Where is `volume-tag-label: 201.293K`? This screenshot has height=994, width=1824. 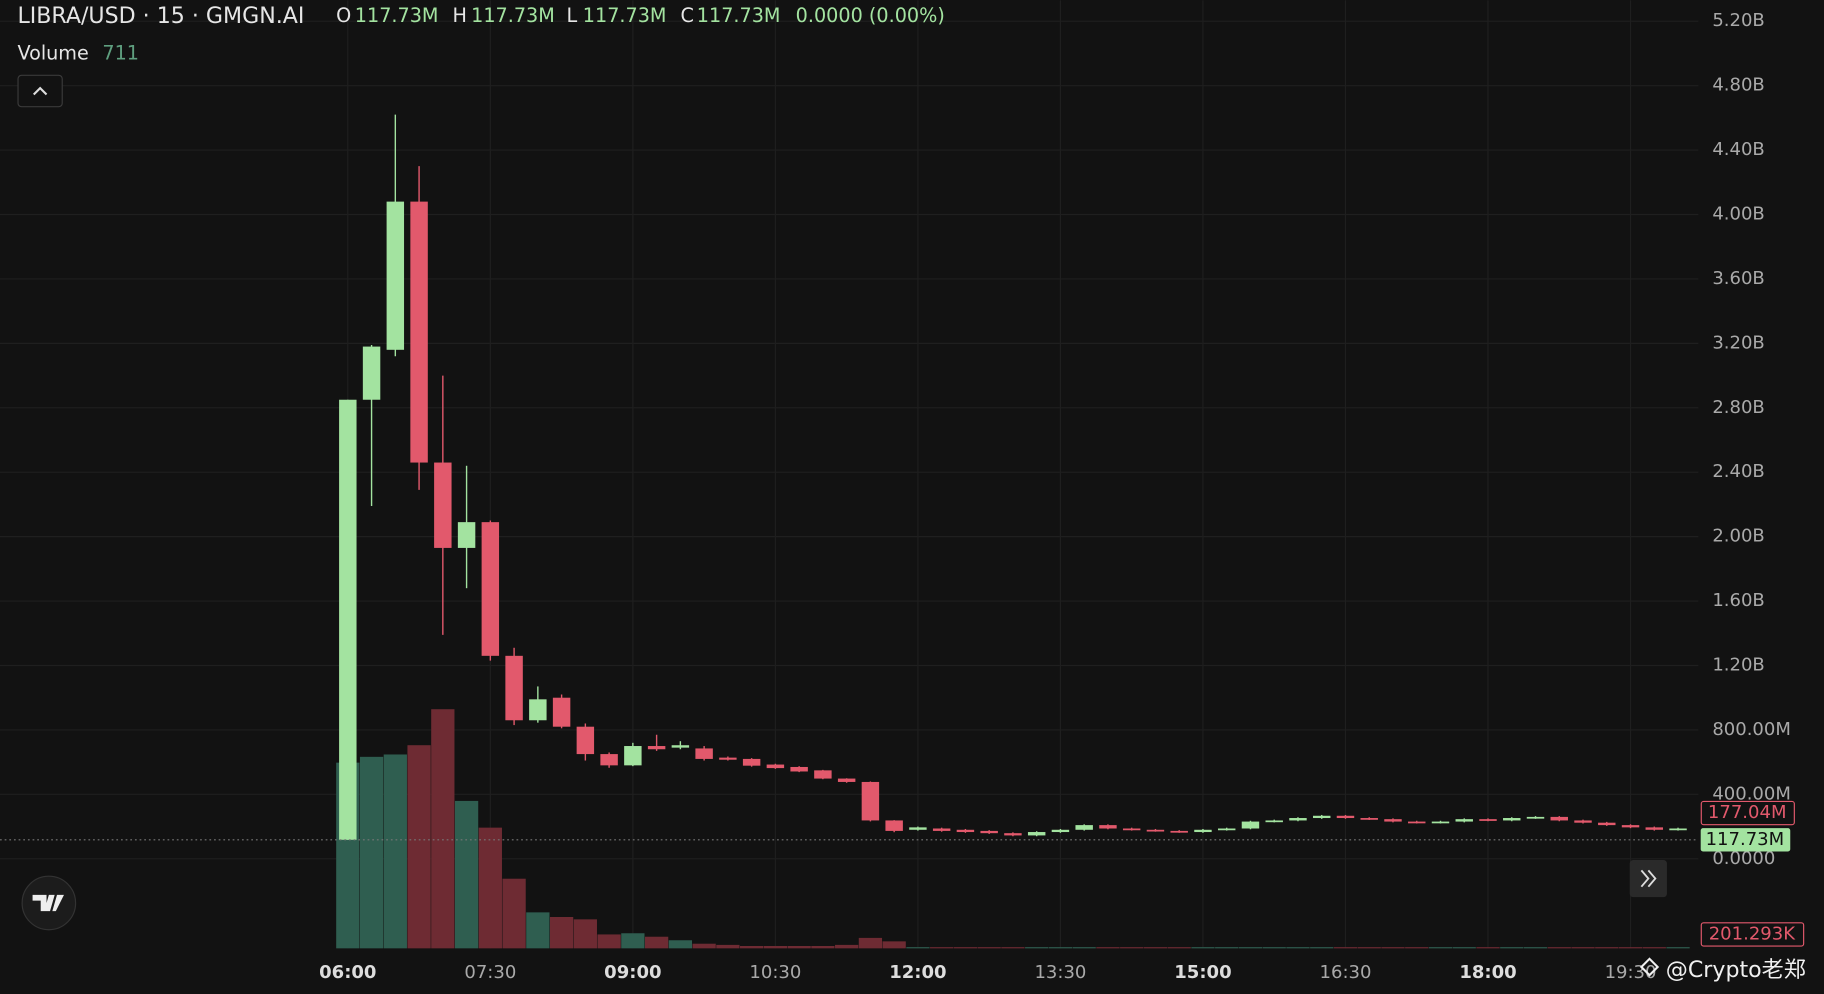 volume-tag-label: 201.293K is located at coordinates (1752, 933).